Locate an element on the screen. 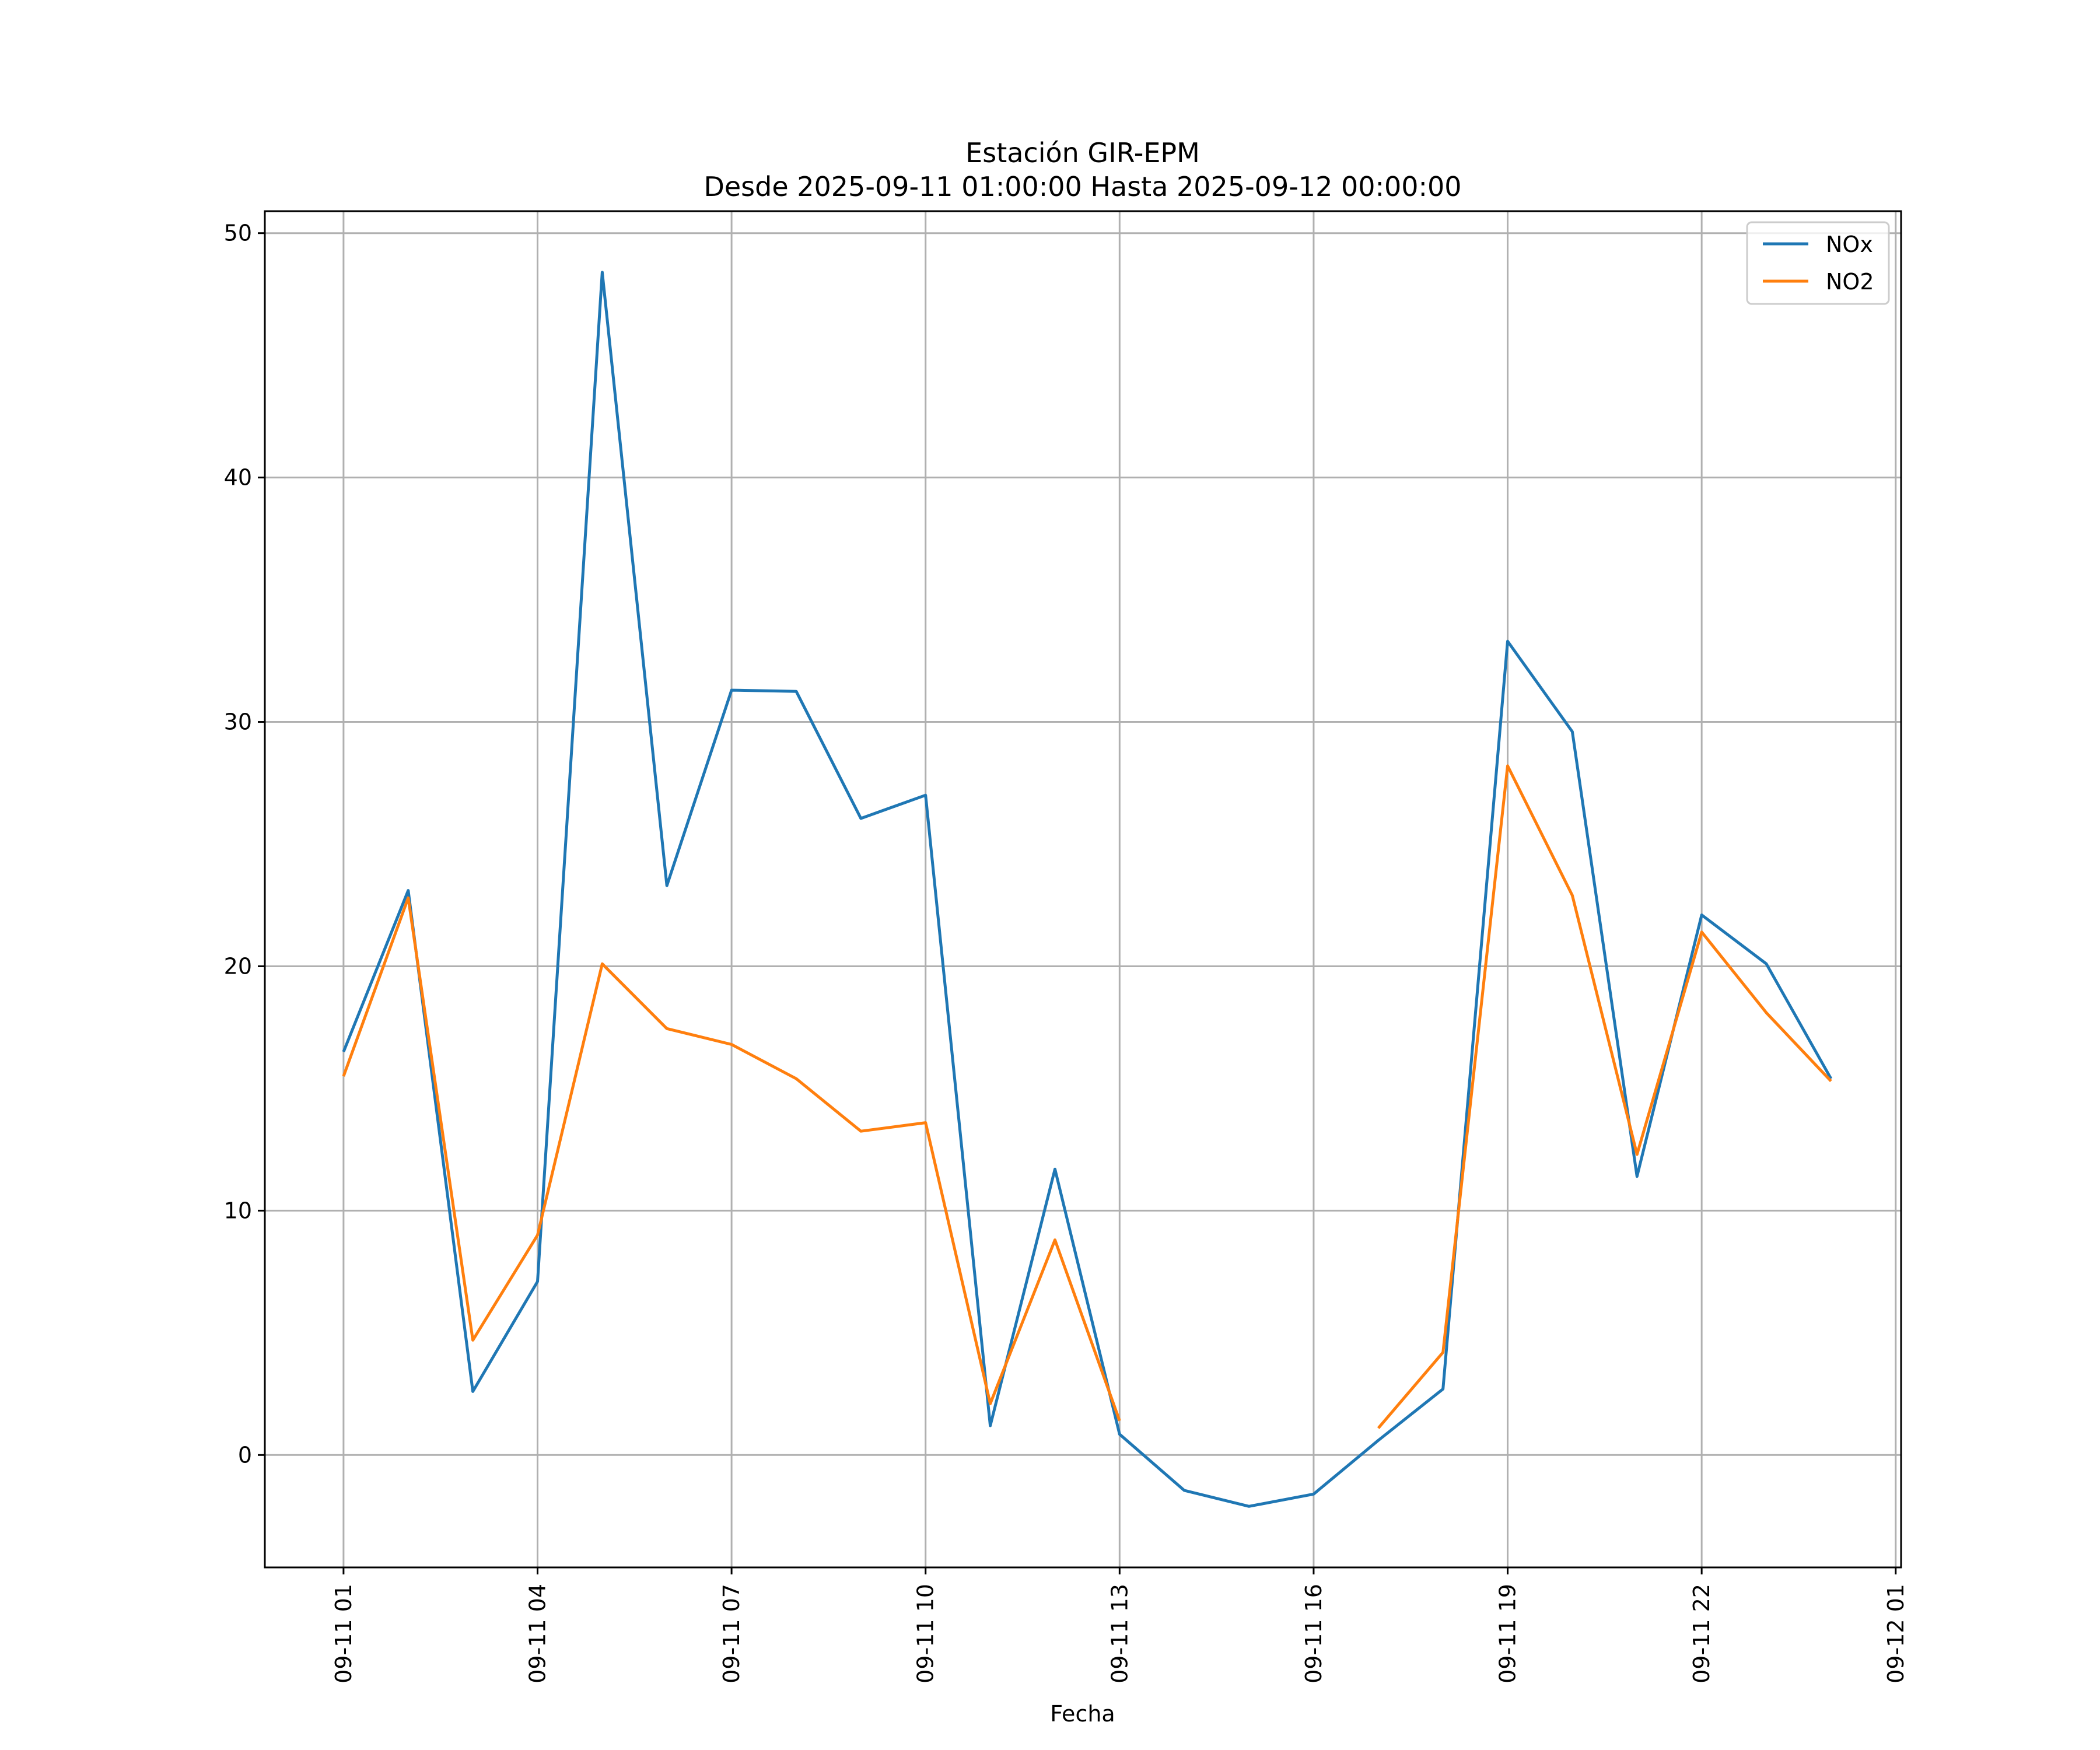 This screenshot has width=2100, height=1750. legend-label-nox: NOx is located at coordinates (1849, 244).